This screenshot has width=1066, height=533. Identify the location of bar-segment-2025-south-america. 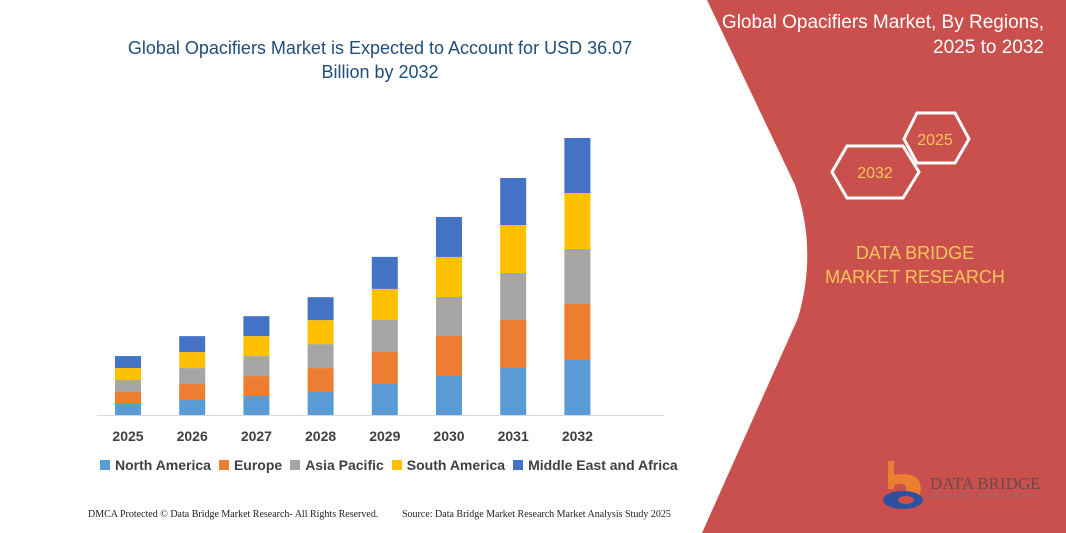
(128, 374).